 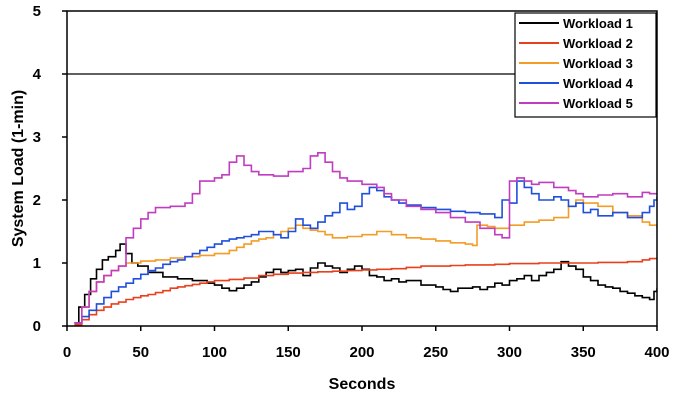 I want to click on y-tick-label: 1, so click(x=37, y=263).